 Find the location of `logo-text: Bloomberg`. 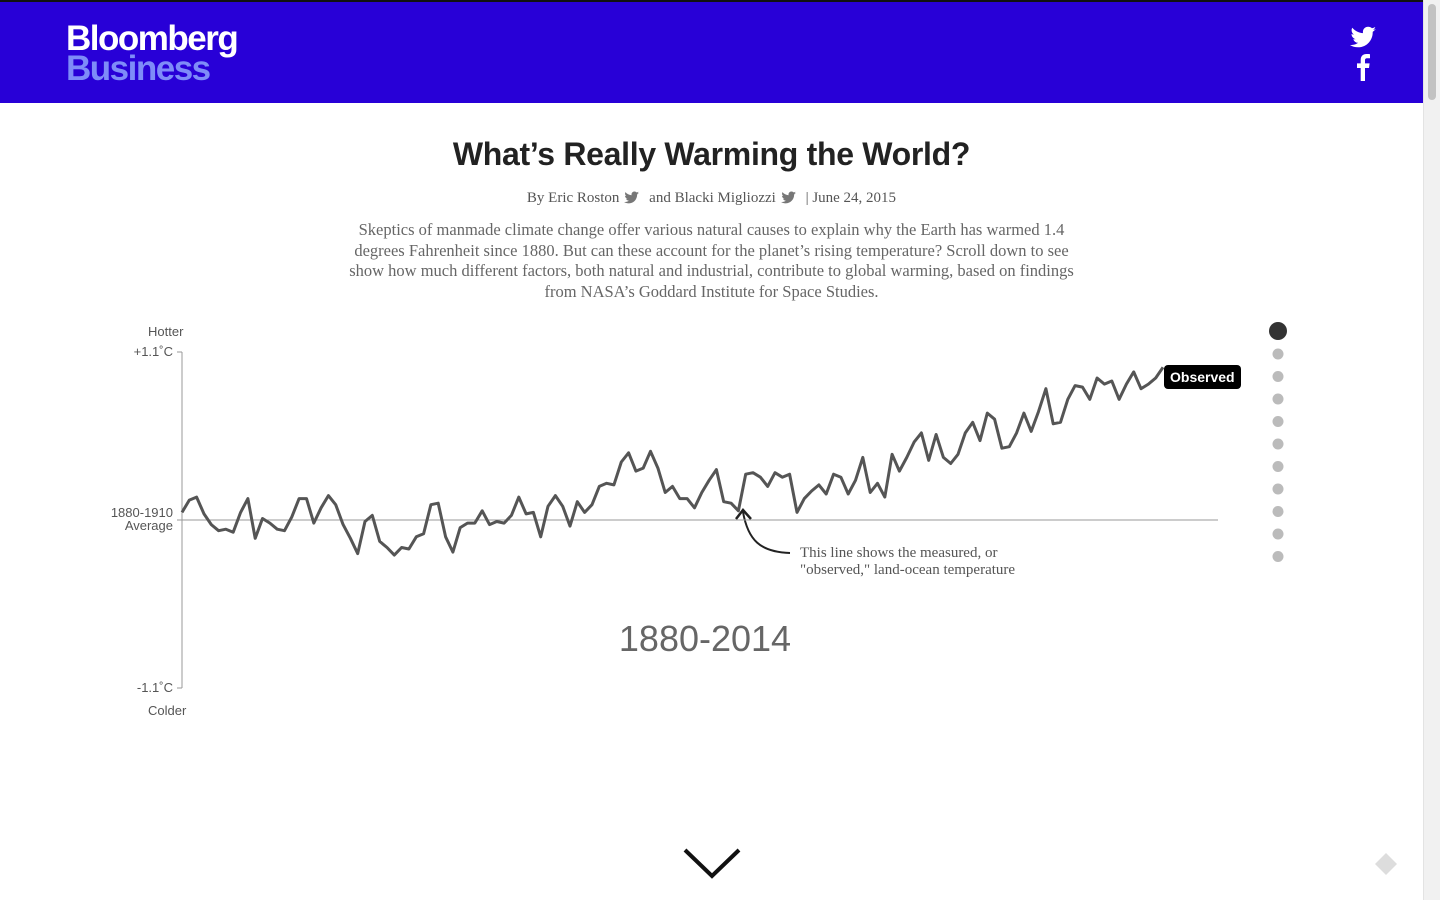

logo-text: Bloomberg is located at coordinates (152, 38).